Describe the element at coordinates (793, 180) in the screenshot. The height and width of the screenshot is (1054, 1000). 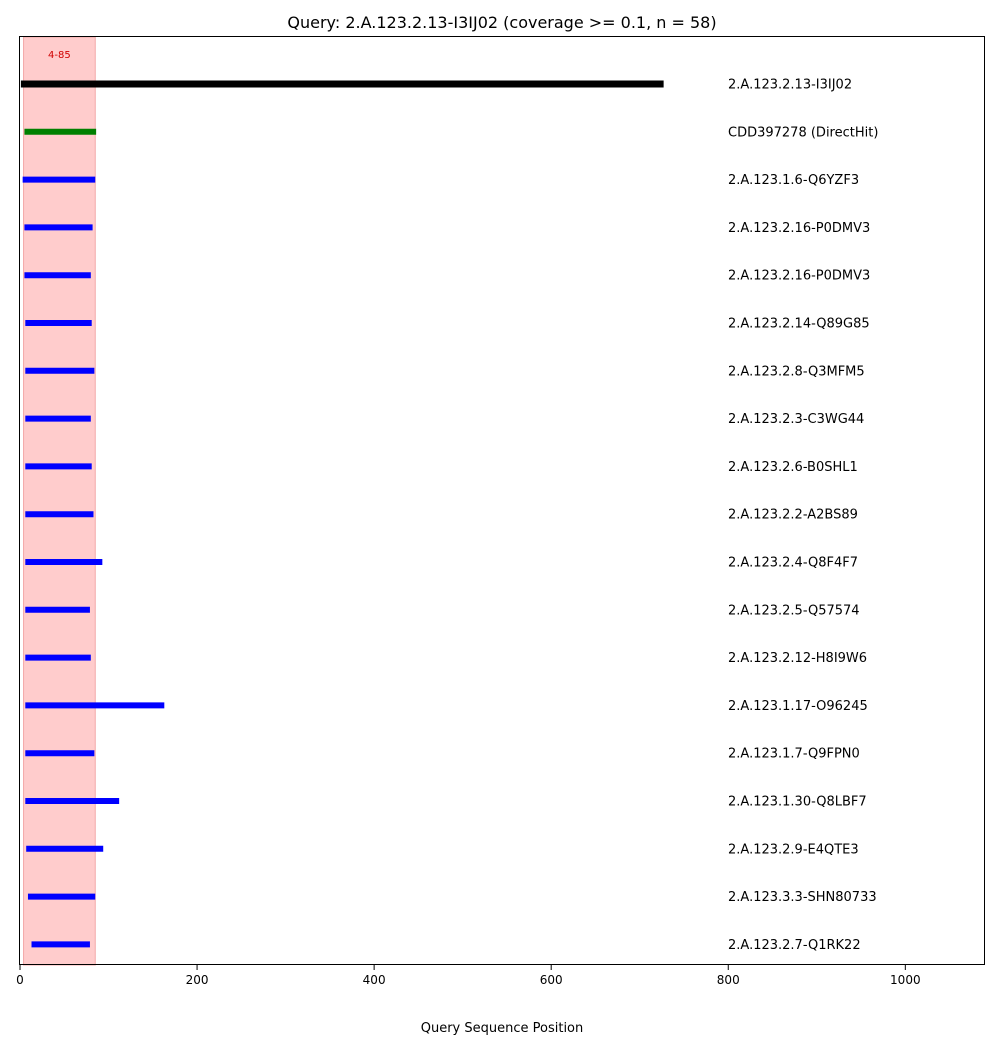
I see `row-label: 2.A.123.1.6-Q6YZF3` at that location.